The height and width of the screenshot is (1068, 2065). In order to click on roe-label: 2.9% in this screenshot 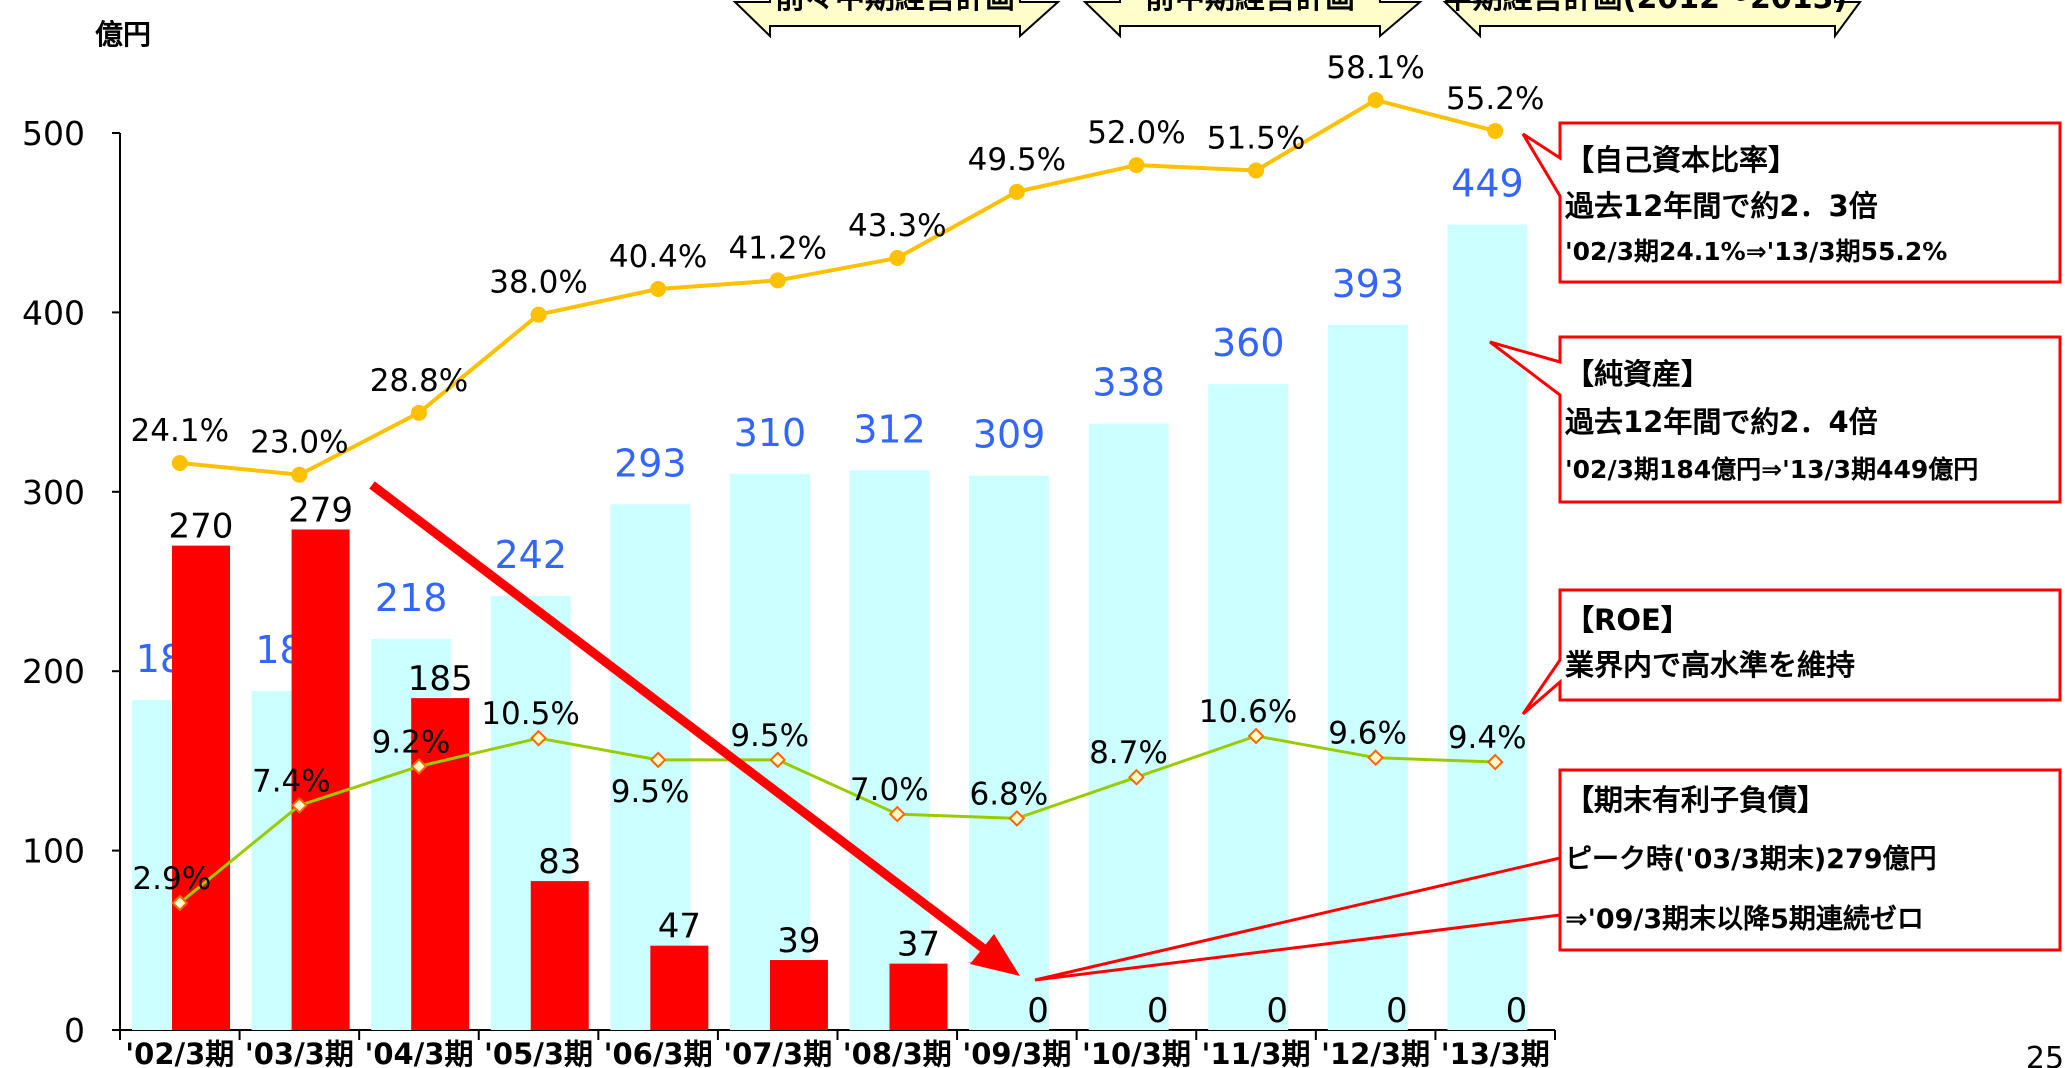, I will do `click(171, 879)`.